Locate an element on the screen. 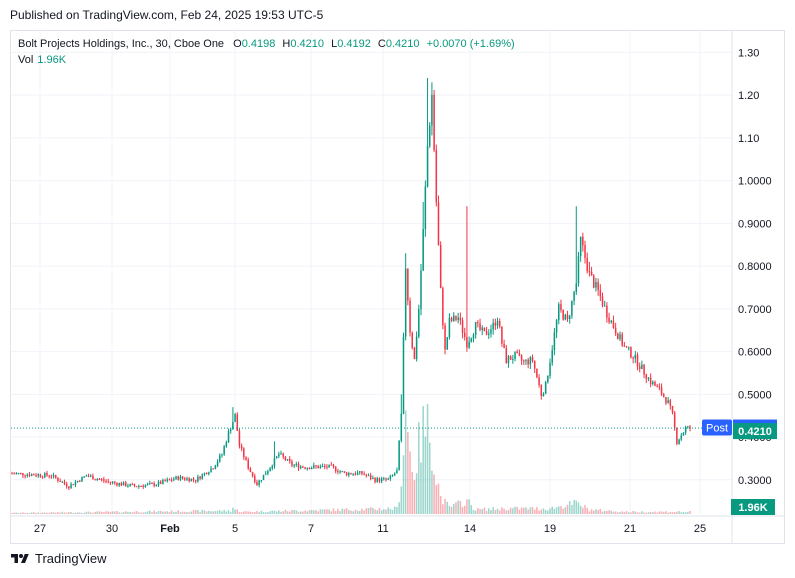 Image resolution: width=795 pixels, height=578 pixels. x-tick-label: 19 is located at coordinates (550, 529).